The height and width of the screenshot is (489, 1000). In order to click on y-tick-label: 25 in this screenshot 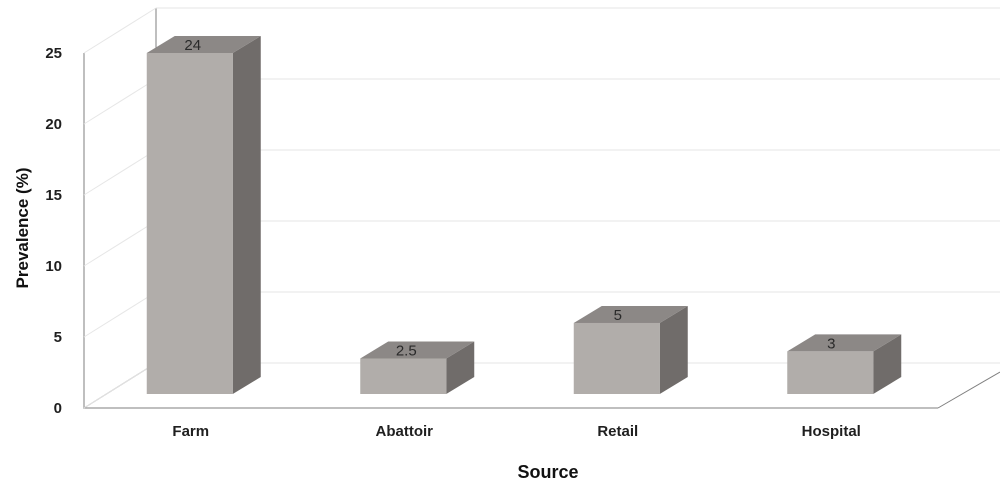, I will do `click(53, 53)`.